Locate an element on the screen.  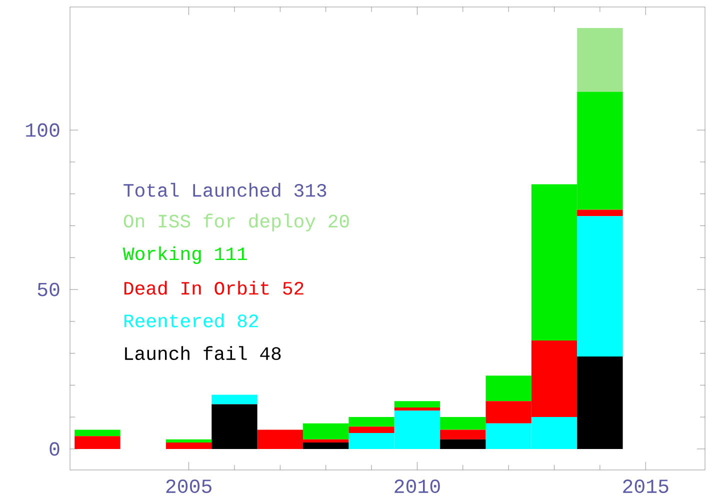
y-tick-label: 100 is located at coordinates (43, 130).